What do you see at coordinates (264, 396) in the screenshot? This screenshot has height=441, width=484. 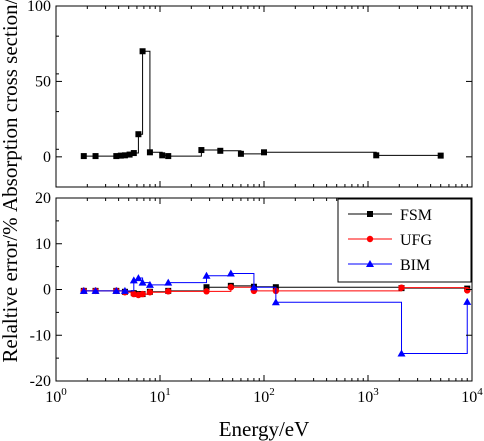 I see `x-tick-label: 10²` at bounding box center [264, 396].